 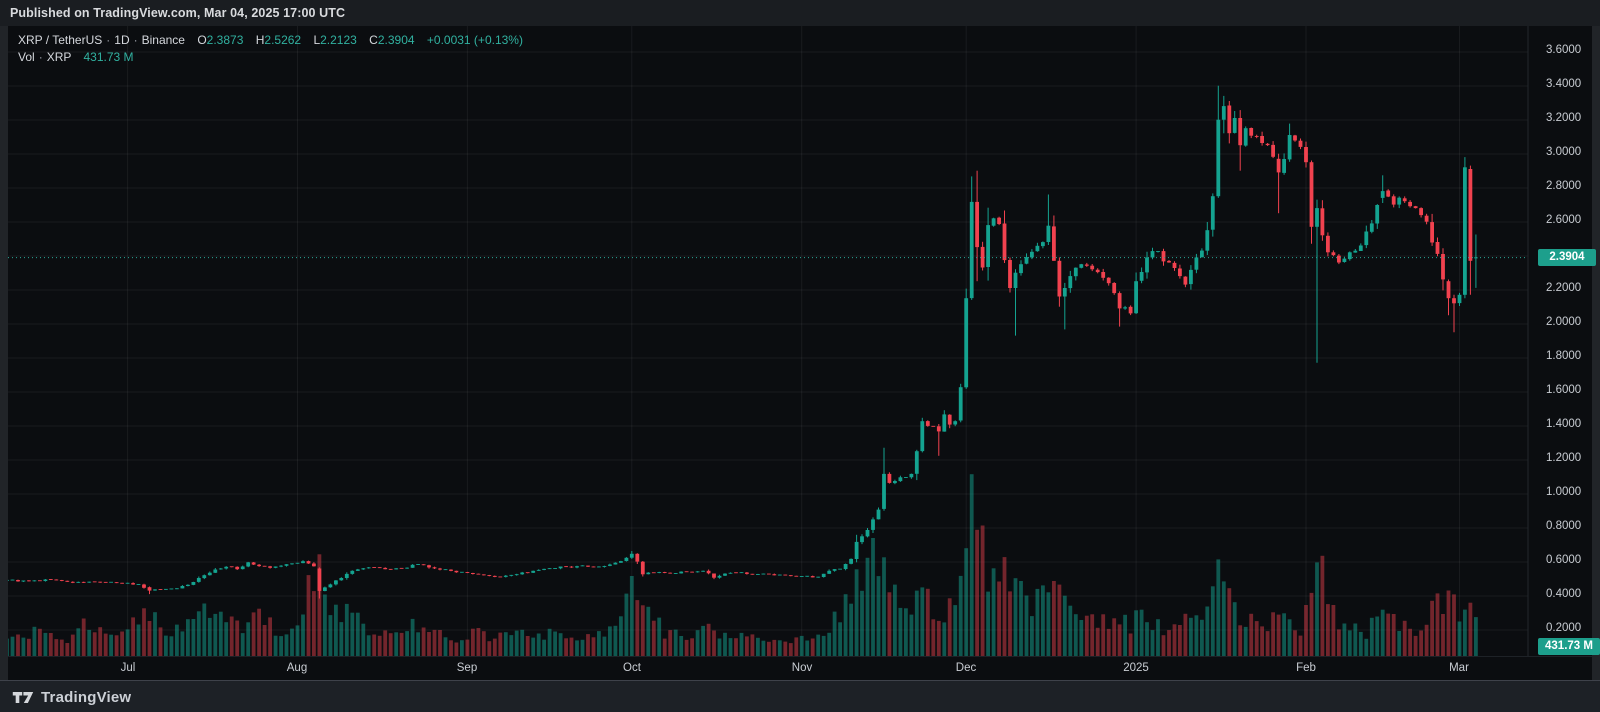 What do you see at coordinates (335, 40) in the screenshot?
I see `legend-low: L2.2123` at bounding box center [335, 40].